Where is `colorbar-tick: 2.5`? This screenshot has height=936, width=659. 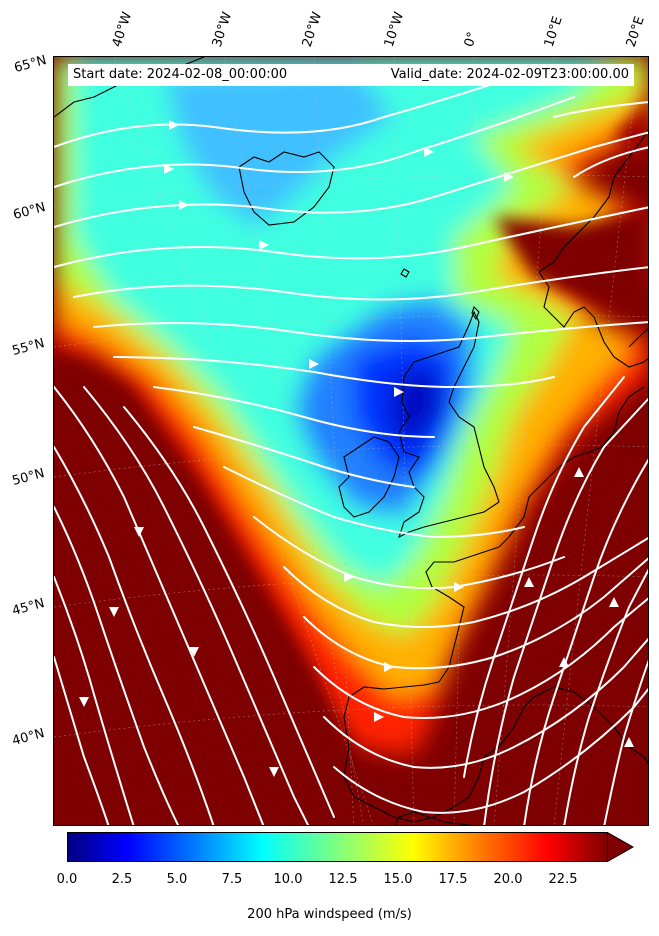 colorbar-tick: 2.5 is located at coordinates (122, 879).